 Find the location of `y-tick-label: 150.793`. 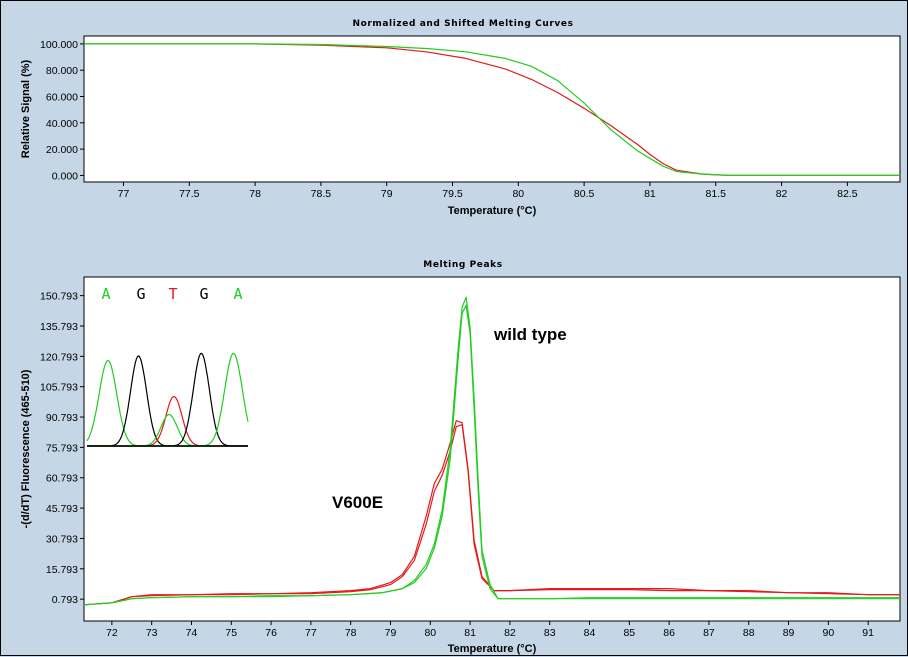

y-tick-label: 150.793 is located at coordinates (59, 297).